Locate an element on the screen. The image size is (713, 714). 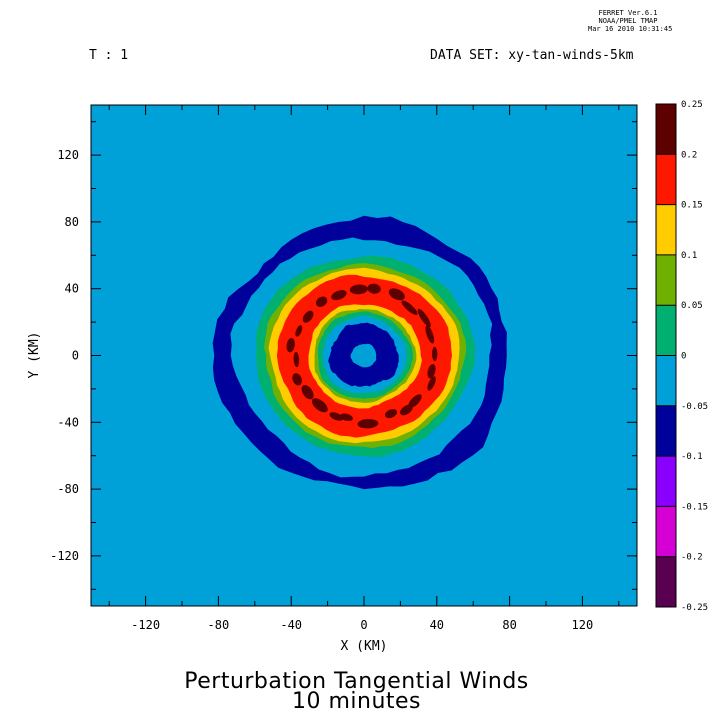
x-tick-label: 0 is located at coordinates (363, 625).